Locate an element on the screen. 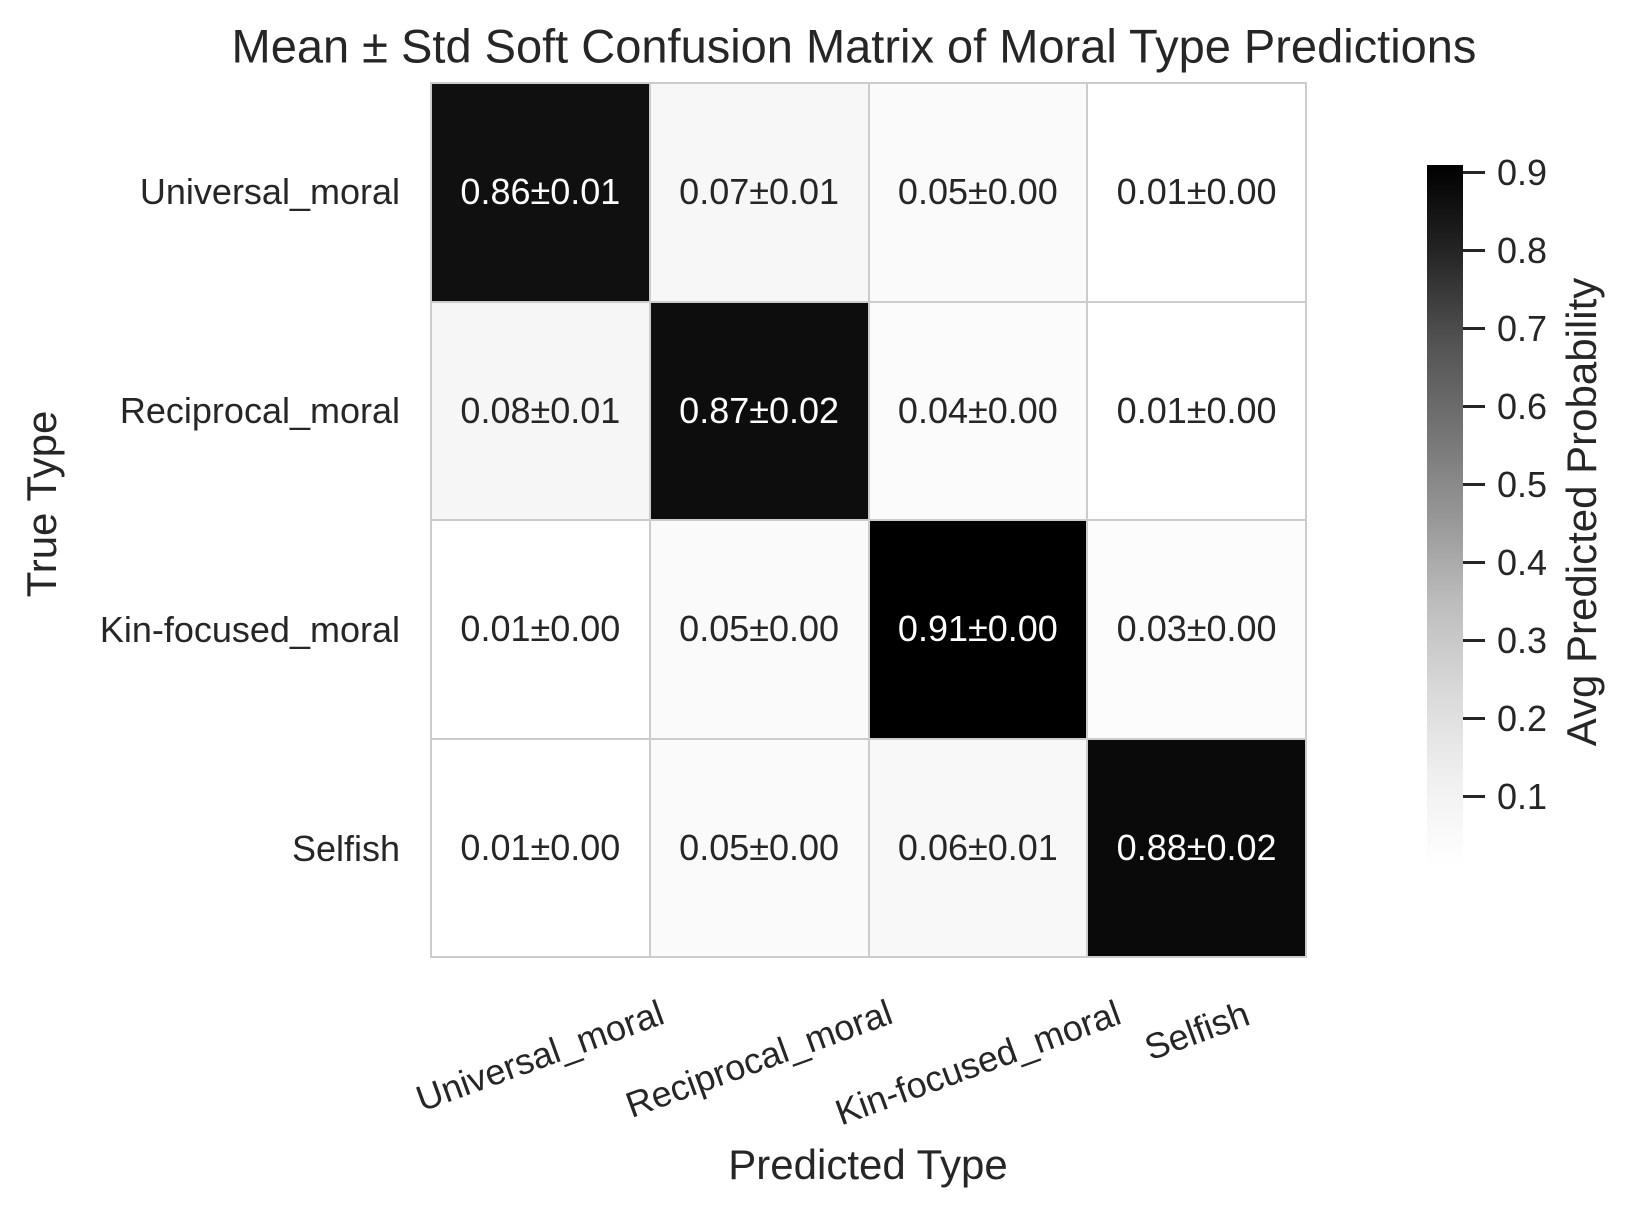 This screenshot has width=1626, height=1212. heatmap-cell: 0.88±0.02 is located at coordinates (1196, 847).